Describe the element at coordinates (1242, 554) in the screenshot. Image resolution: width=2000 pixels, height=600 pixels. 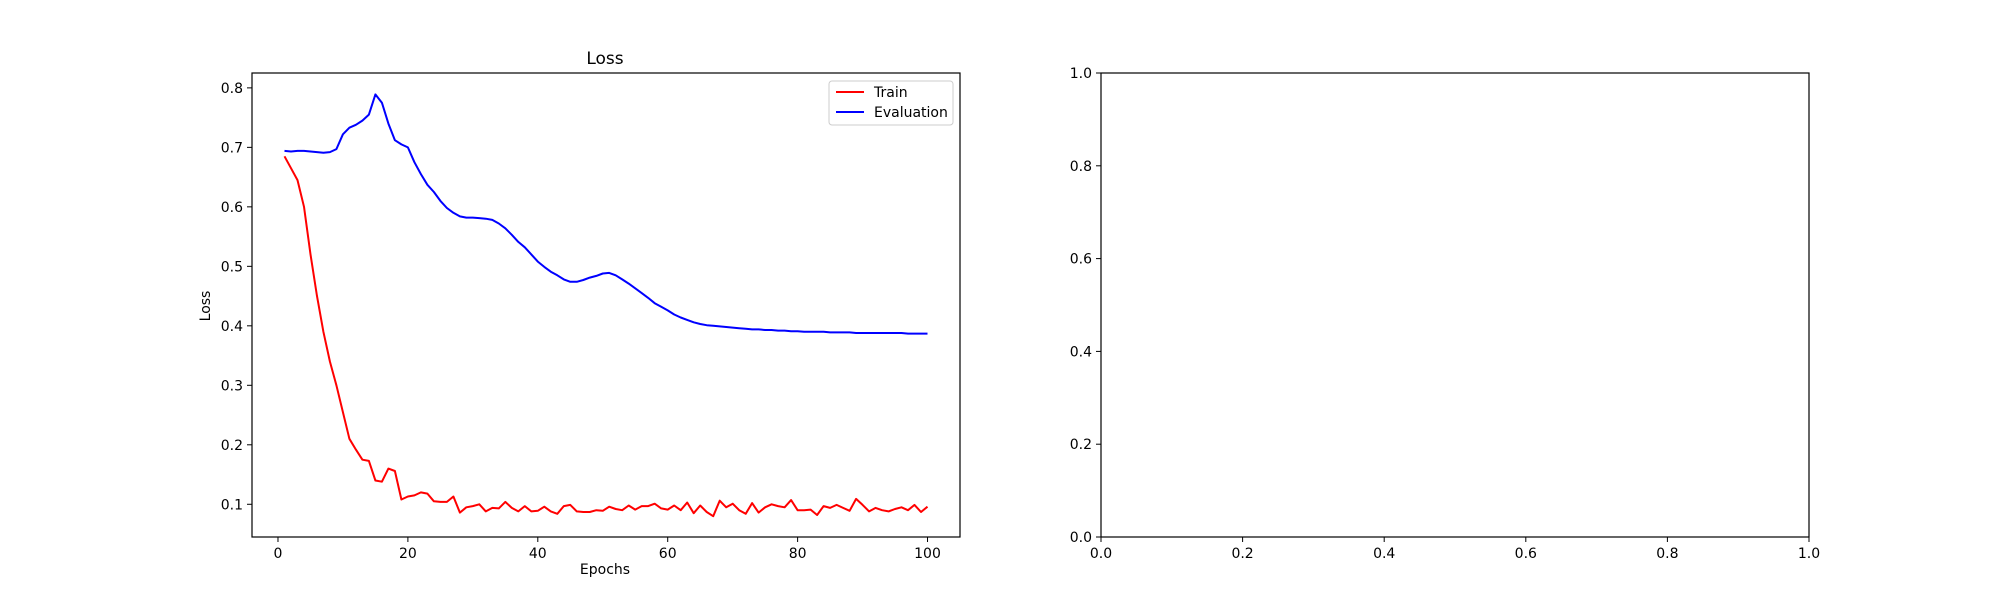
I see `empty-x-tick-label: 0.2` at that location.